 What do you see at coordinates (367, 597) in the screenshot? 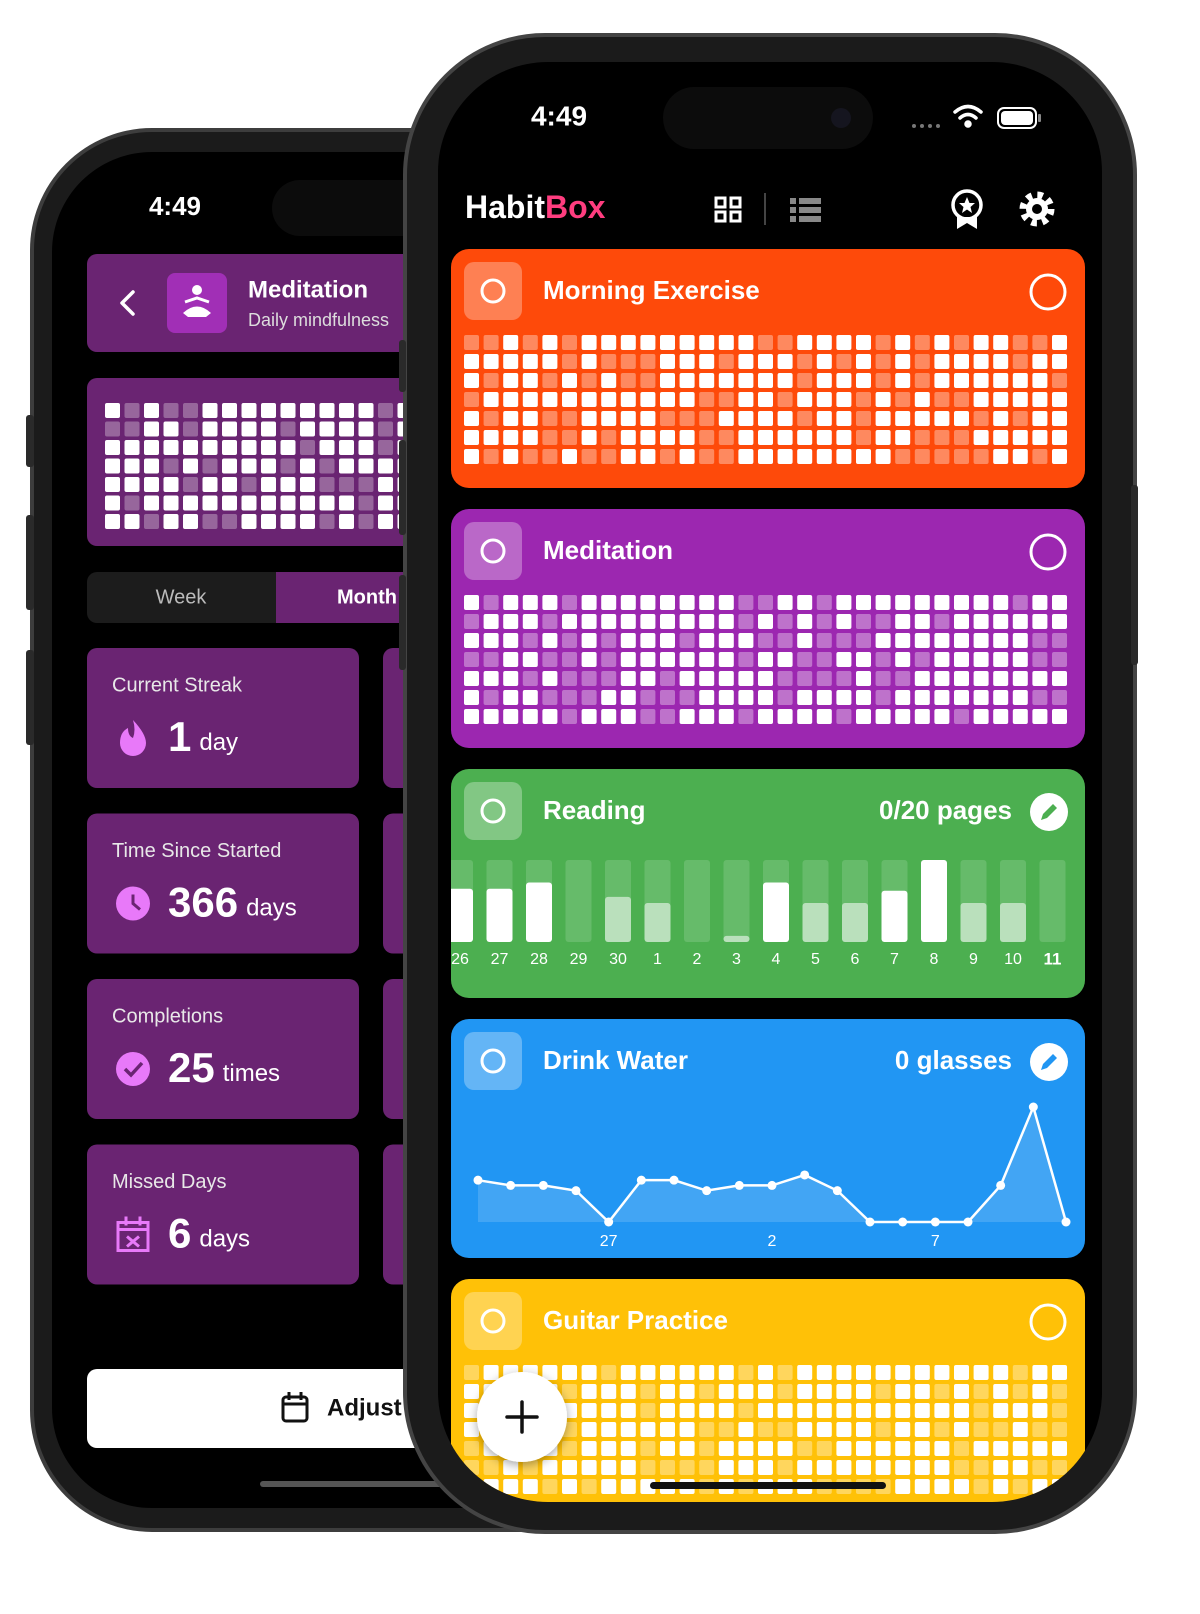
I see `tab: Month` at bounding box center [367, 597].